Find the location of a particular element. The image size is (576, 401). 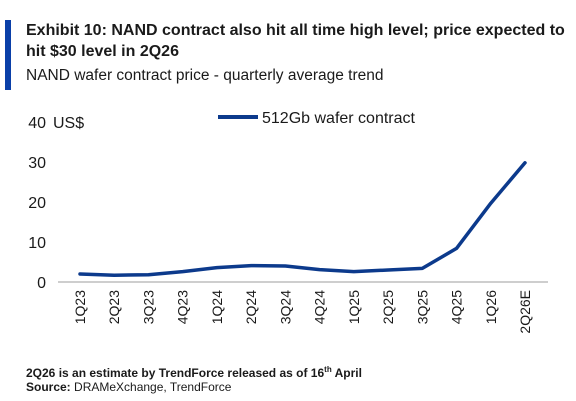

footnote-text-end: April is located at coordinates (346, 373).